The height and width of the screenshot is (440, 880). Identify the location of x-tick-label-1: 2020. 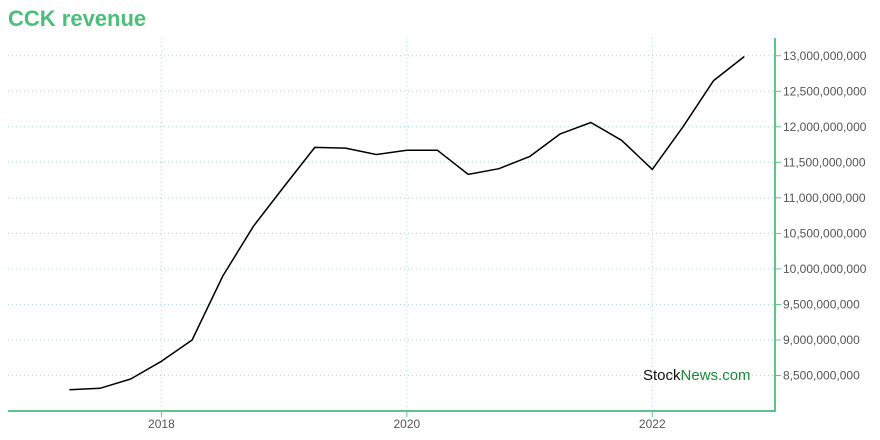
(406, 424).